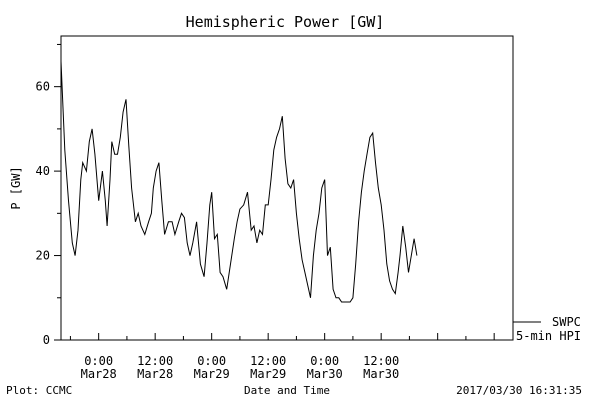  Describe the element at coordinates (287, 390) in the screenshot. I see `footer-xlabel: Date and Time` at that location.